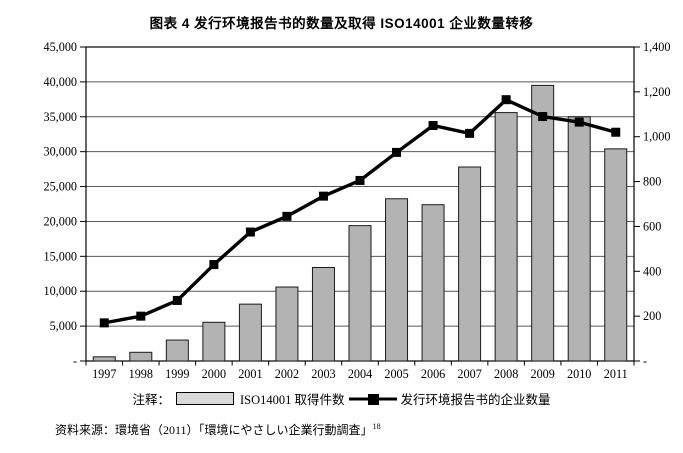 The height and width of the screenshot is (453, 683). Describe the element at coordinates (287, 324) in the screenshot. I see `bar-2002` at that location.